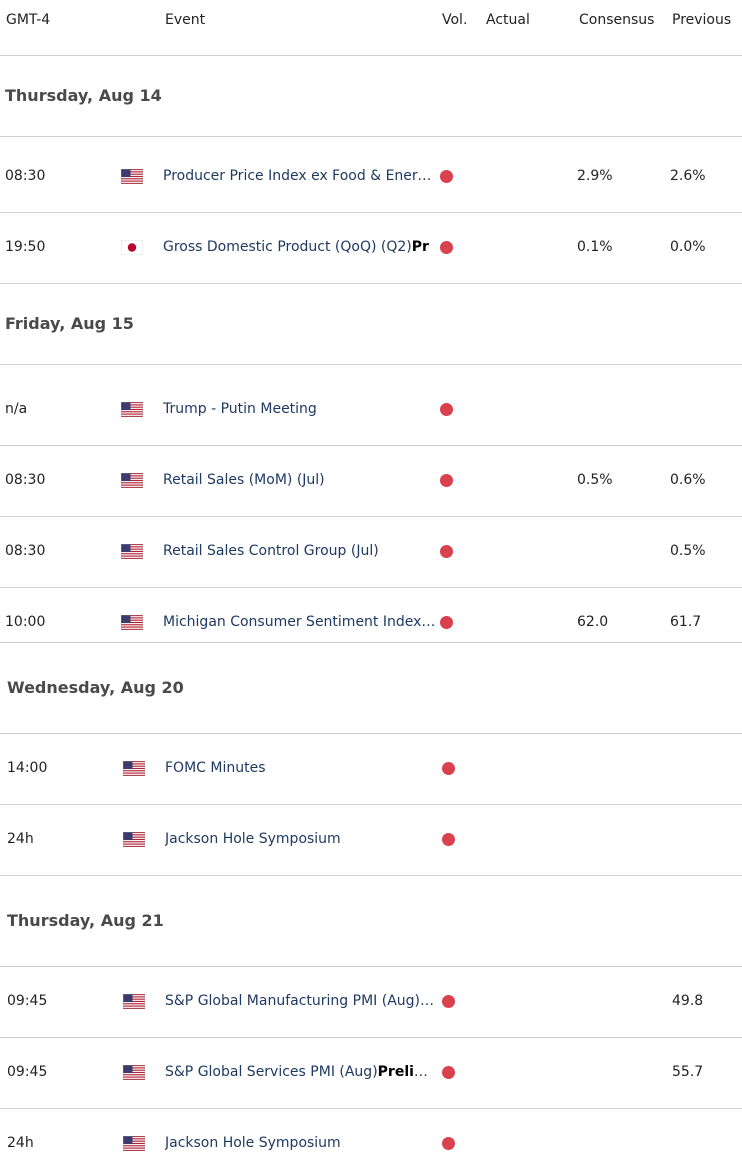 The height and width of the screenshot is (1170, 742). Describe the element at coordinates (25, 622) in the screenshot. I see `event-time: 10:00` at that location.